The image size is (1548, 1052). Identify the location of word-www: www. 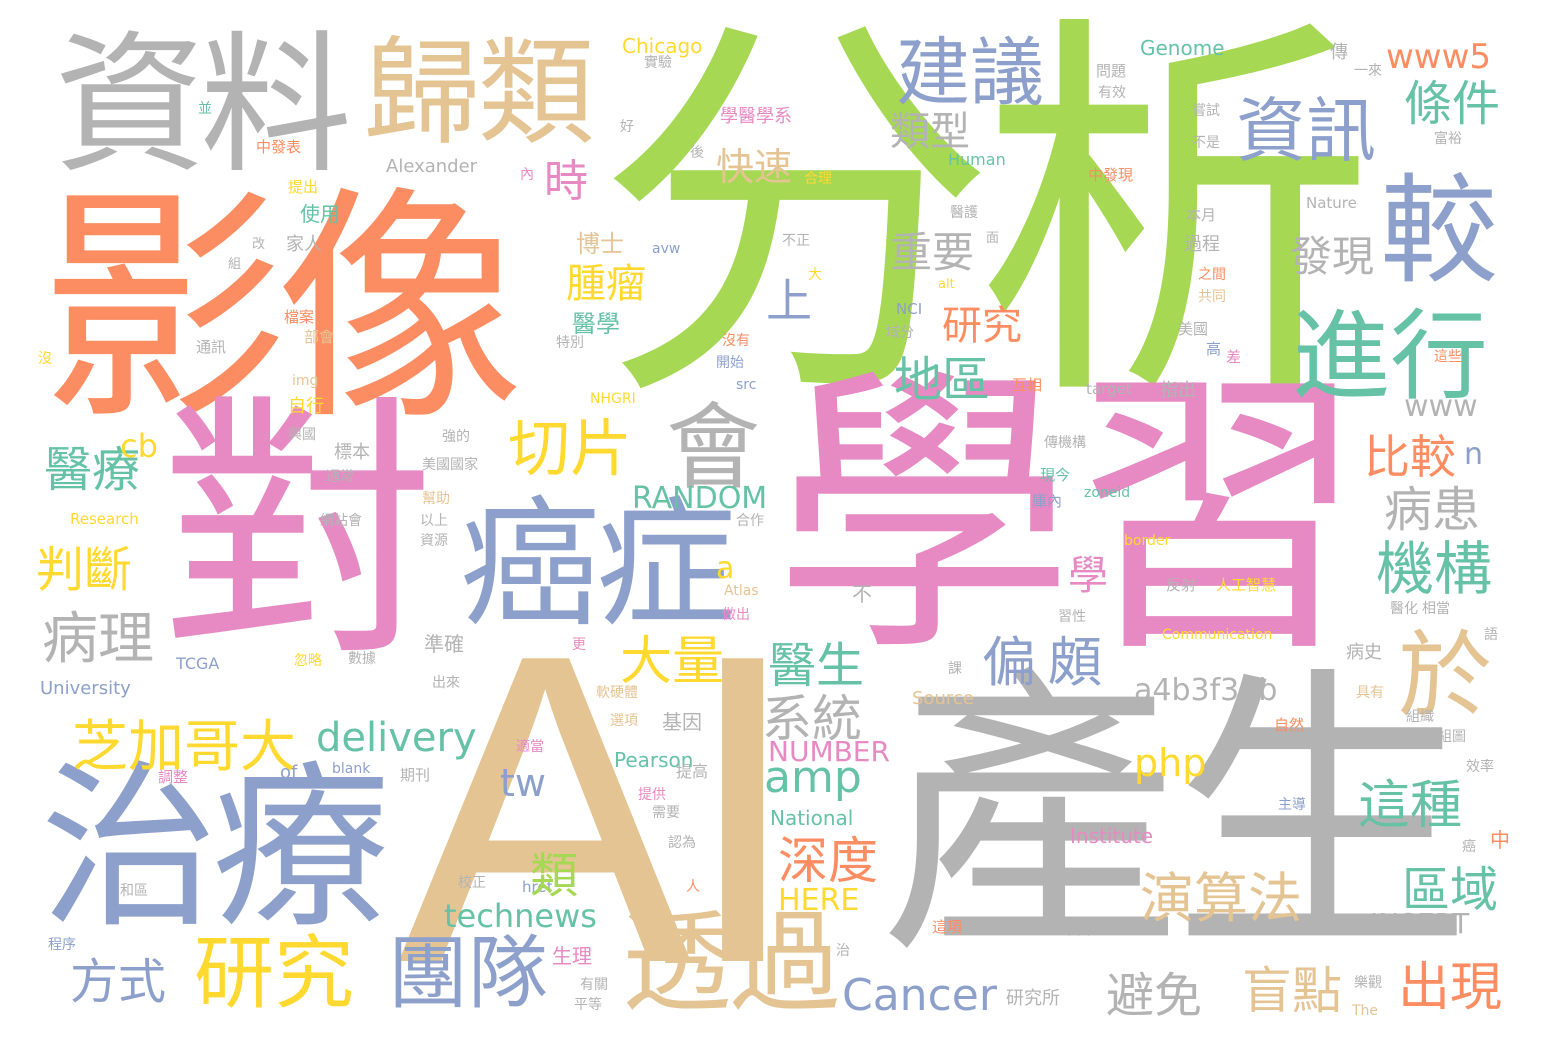
(1441, 406).